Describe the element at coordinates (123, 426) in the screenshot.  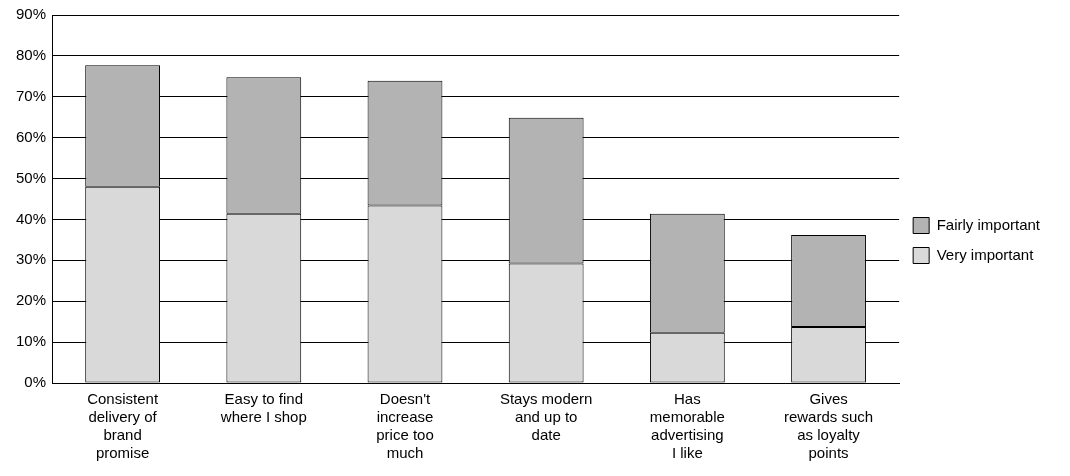
I see `x-tick-label: Consistent delivery of brand promise` at that location.